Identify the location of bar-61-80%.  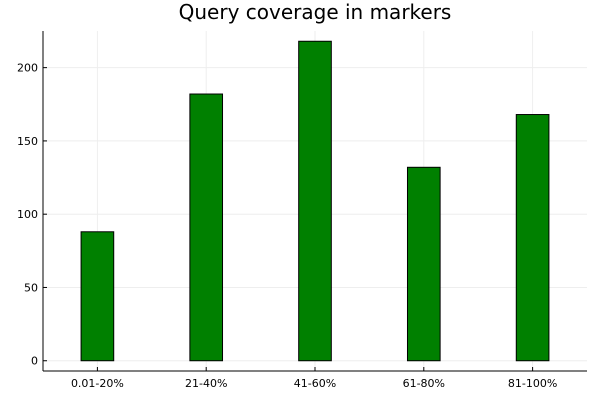
(423, 264).